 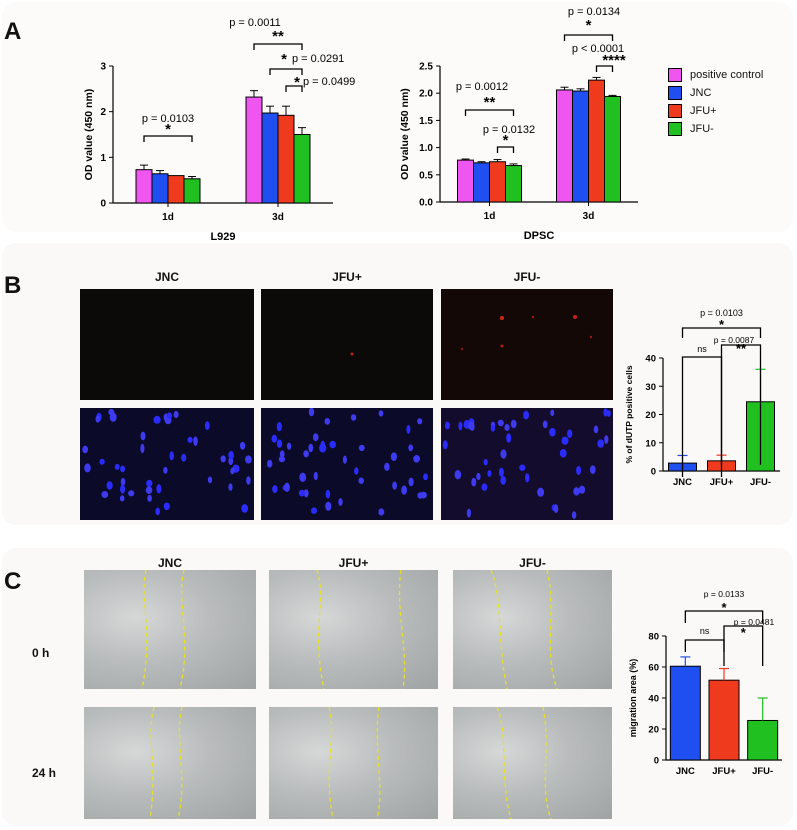 What do you see at coordinates (702, 129) in the screenshot?
I see `legend-label: JFU-` at bounding box center [702, 129].